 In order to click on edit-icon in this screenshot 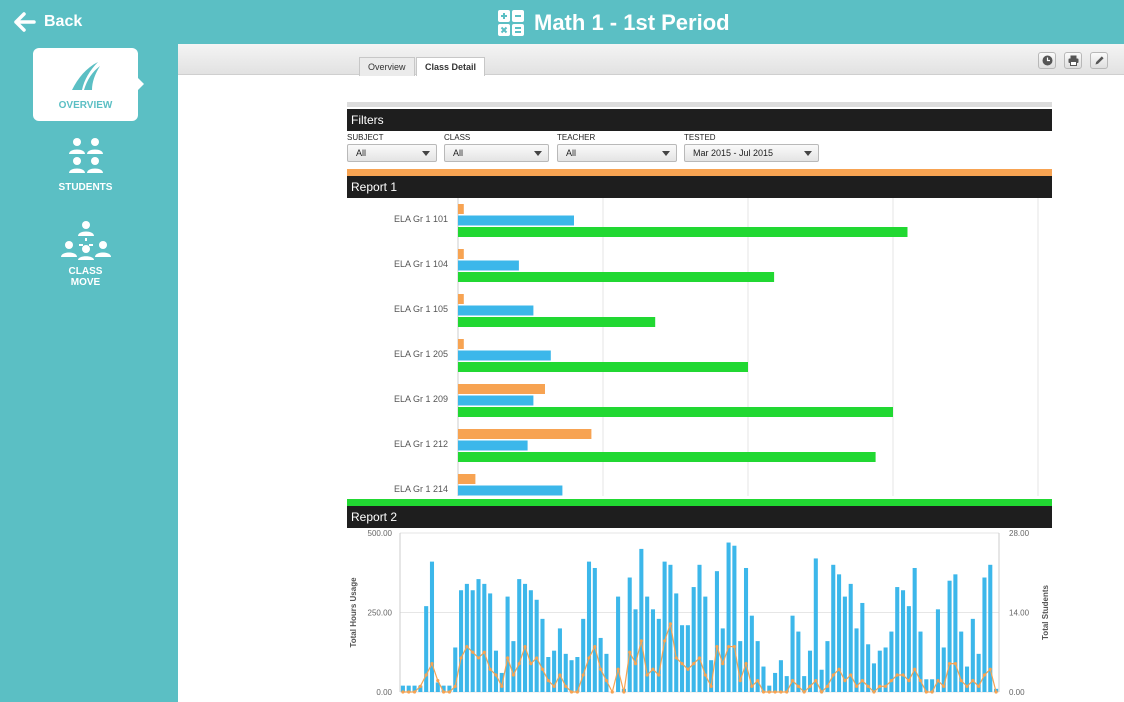, I will do `click(1099, 60)`.